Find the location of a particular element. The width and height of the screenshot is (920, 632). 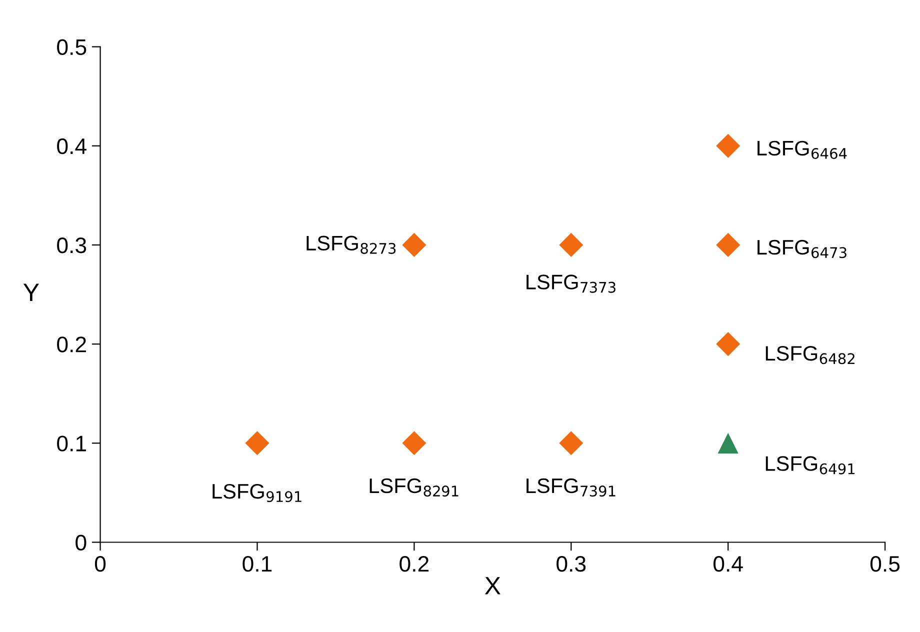

x-tick-label: 0.1 is located at coordinates (257, 564).